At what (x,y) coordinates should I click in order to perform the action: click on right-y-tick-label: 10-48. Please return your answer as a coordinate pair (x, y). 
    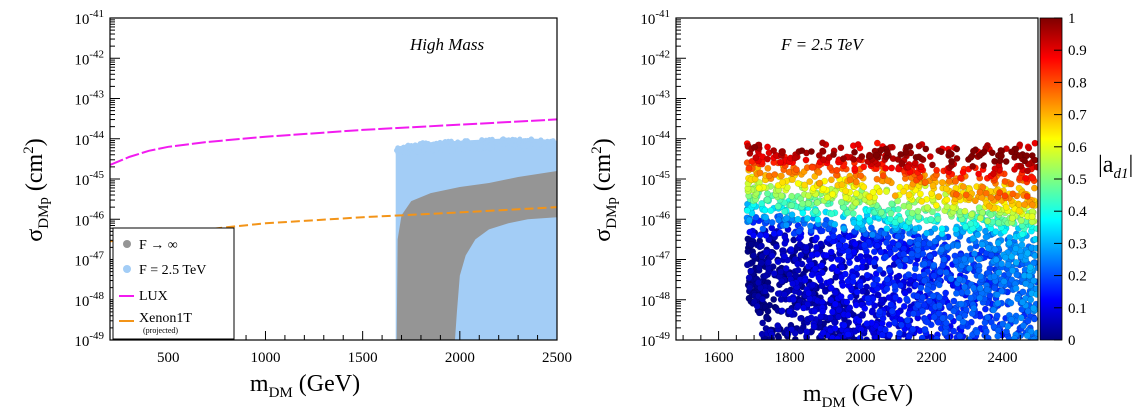
    Looking at the image, I should click on (655, 300).